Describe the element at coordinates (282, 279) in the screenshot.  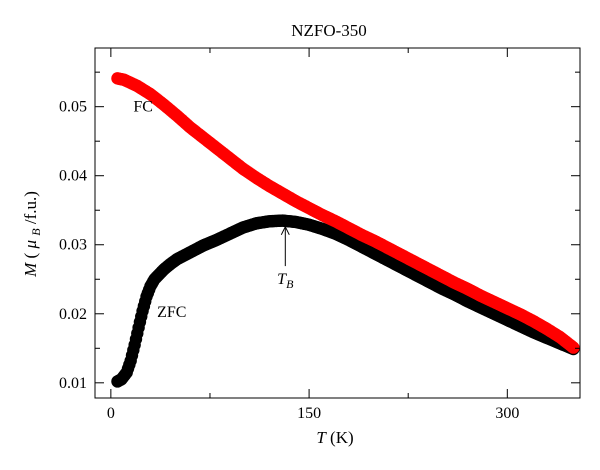
I see `annotation-main: T` at that location.